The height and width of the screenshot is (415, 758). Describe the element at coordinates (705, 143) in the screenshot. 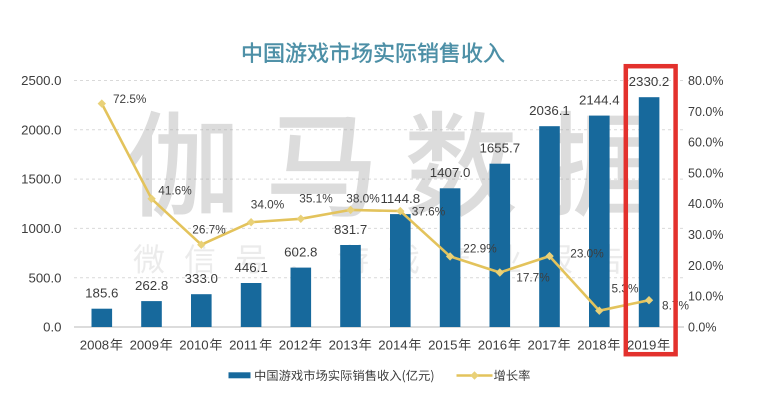

I see `svg-text: 60.0%` at that location.